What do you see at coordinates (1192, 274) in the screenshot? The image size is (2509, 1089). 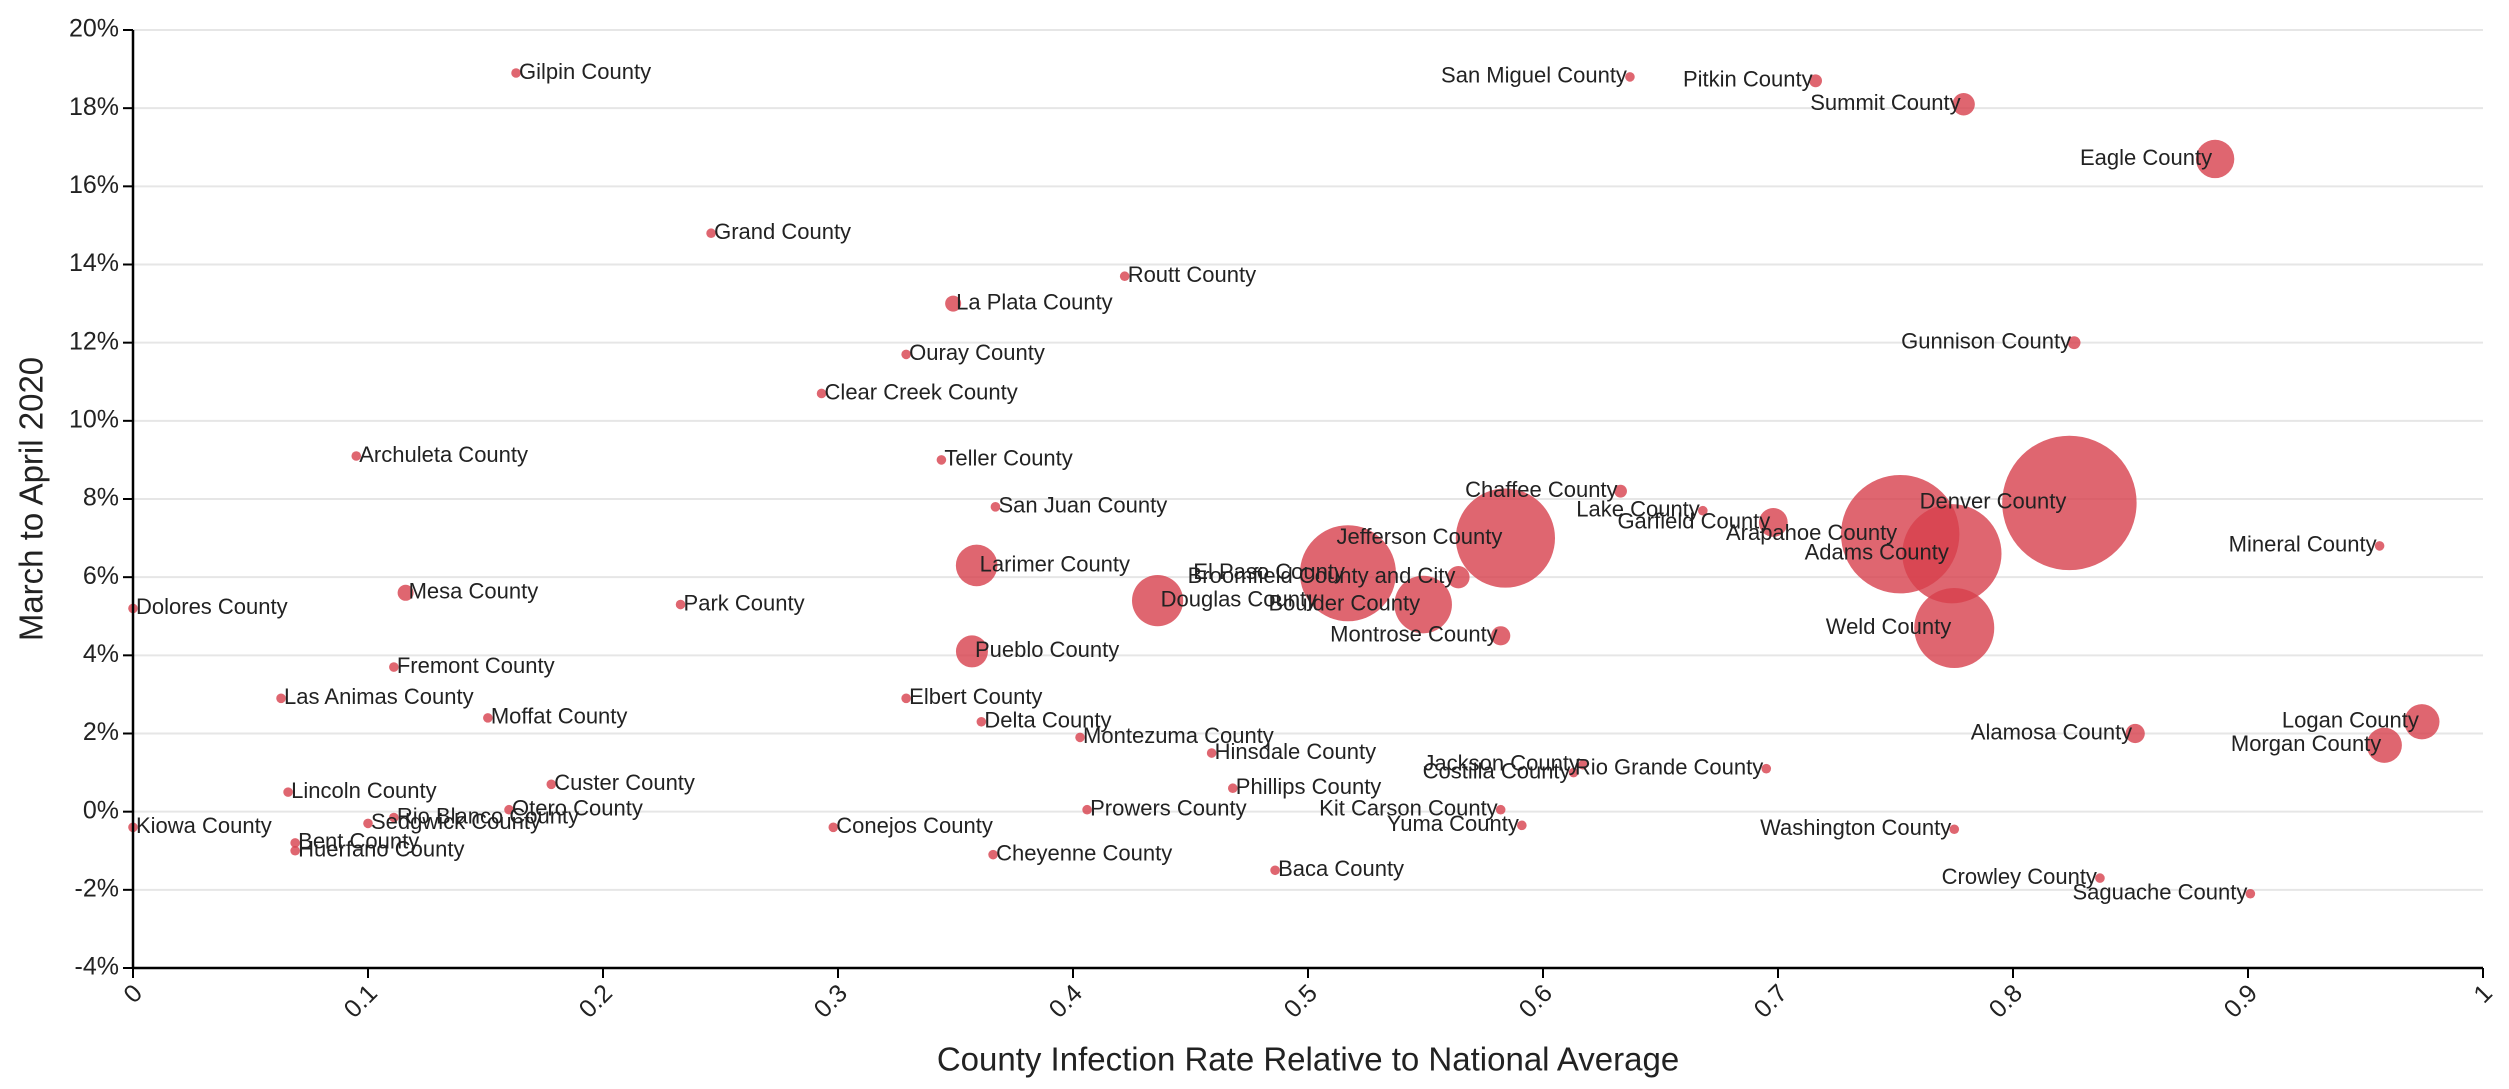 I see `point-label: Routt County` at bounding box center [1192, 274].